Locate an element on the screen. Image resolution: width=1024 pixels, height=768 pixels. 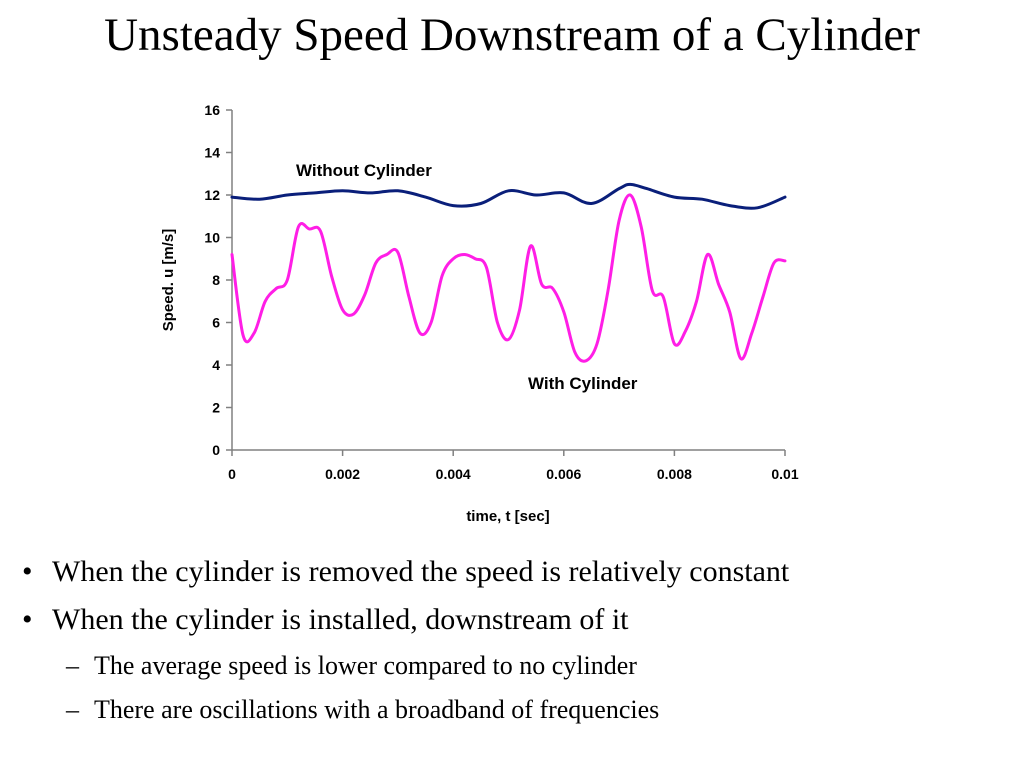
x-tick-label: 0.002 is located at coordinates (342, 474).